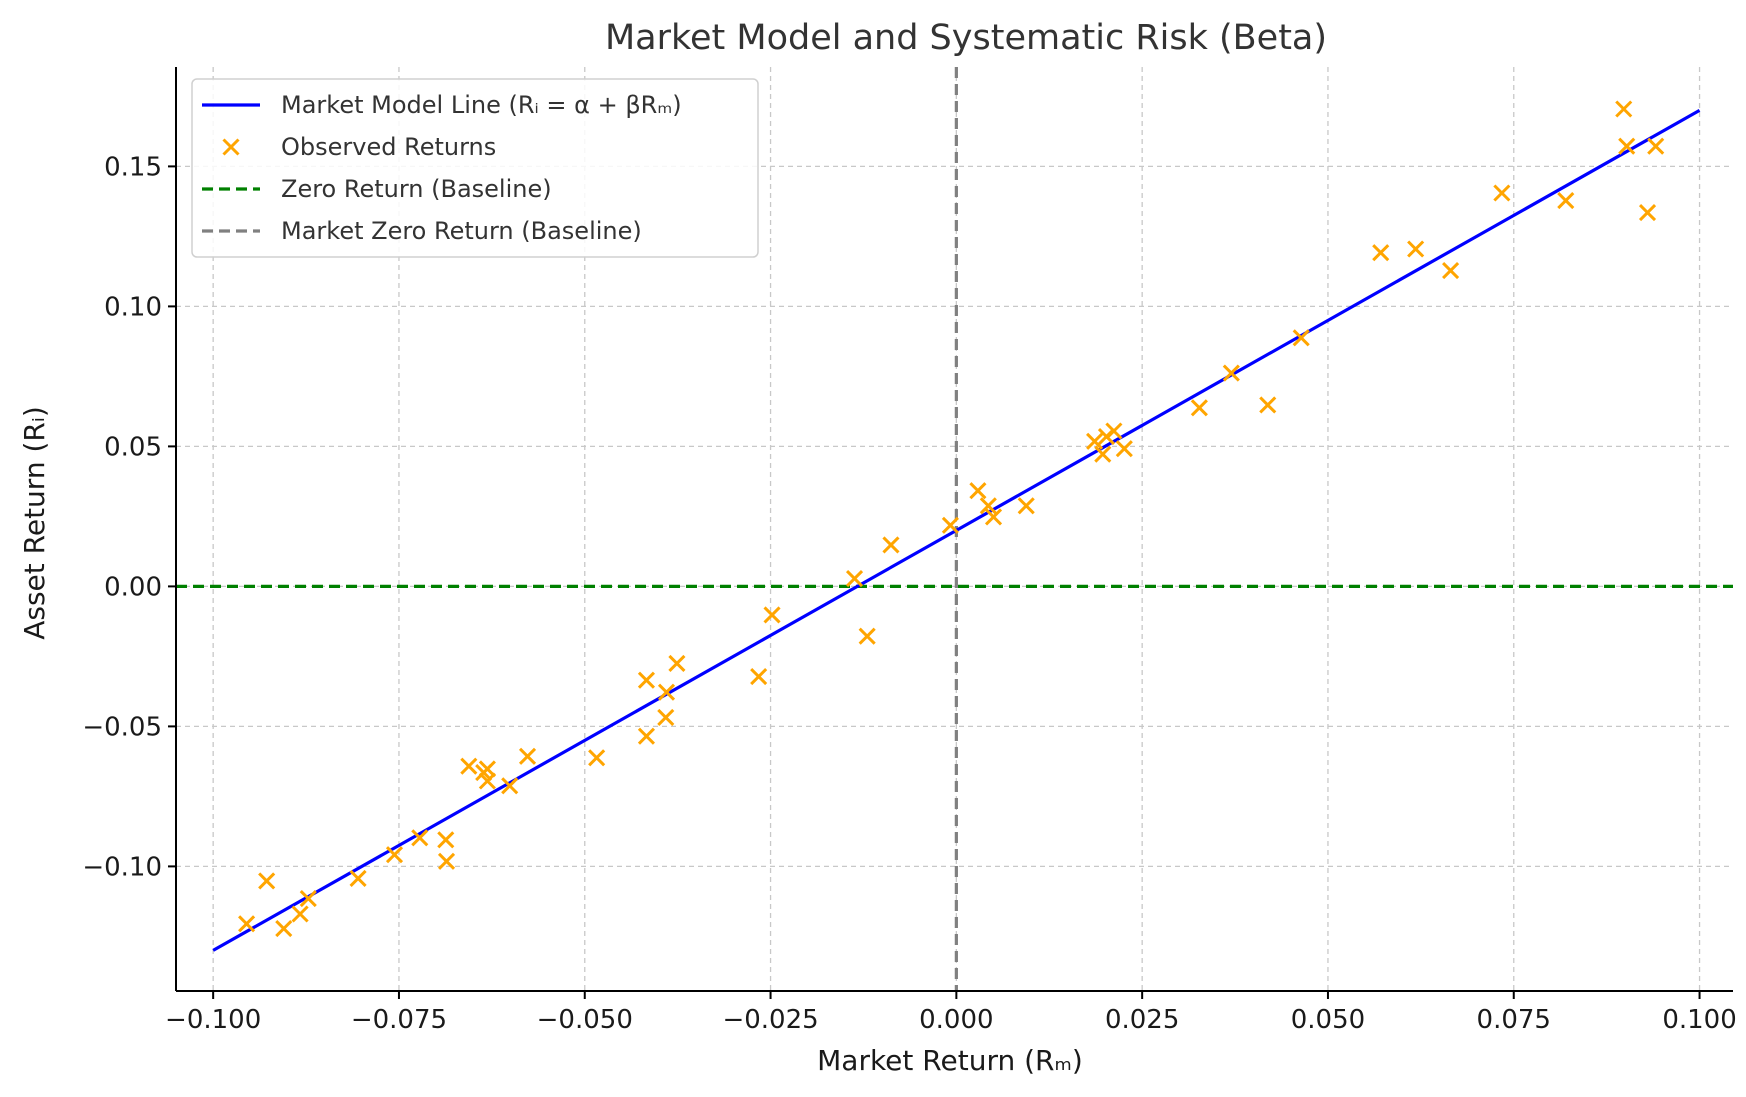 The image size is (1746, 1097). Describe the element at coordinates (133, 167) in the screenshot. I see `y-tick-label: 0.15` at that location.